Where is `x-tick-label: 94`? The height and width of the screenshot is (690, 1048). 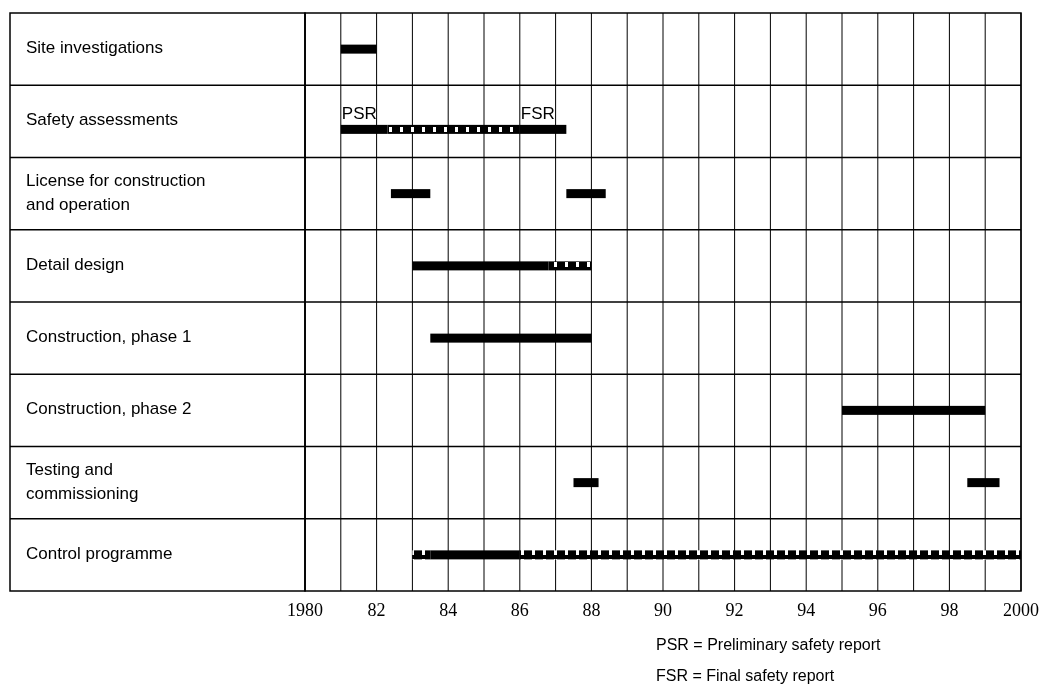 x-tick-label: 94 is located at coordinates (806, 610).